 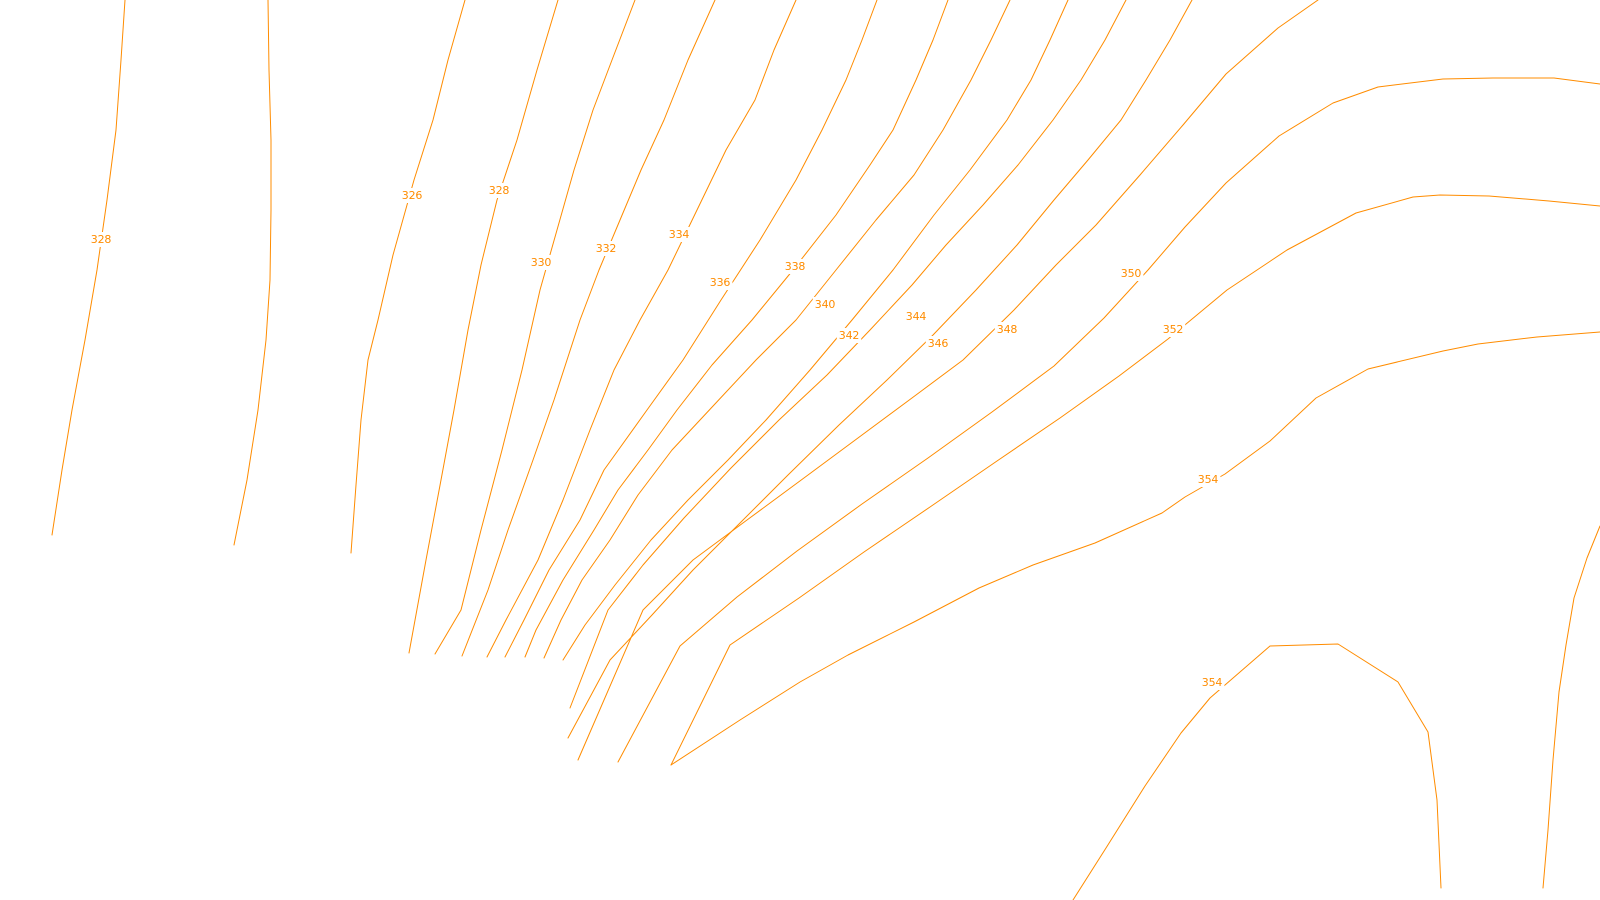 I want to click on contour-label-346: 346, so click(x=938, y=343).